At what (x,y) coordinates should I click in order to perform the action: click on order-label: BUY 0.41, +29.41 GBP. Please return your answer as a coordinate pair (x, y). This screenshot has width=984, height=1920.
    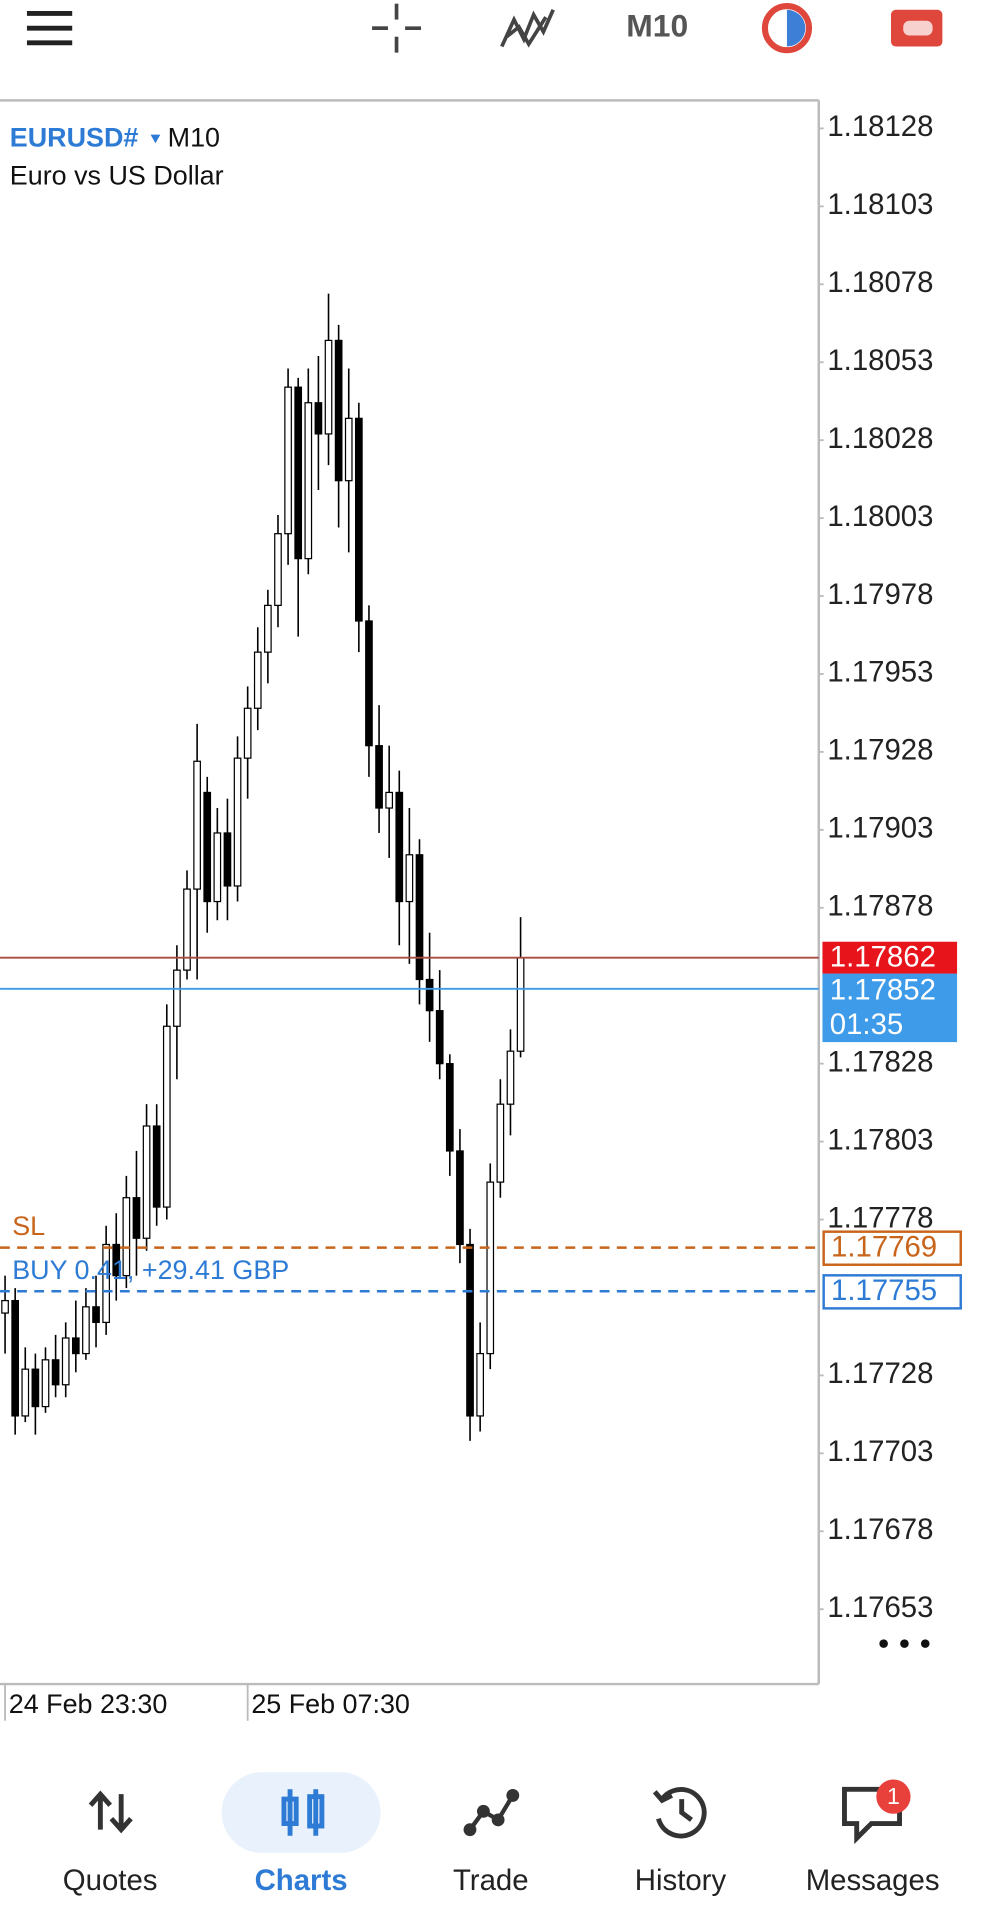
    Looking at the image, I should click on (150, 1270).